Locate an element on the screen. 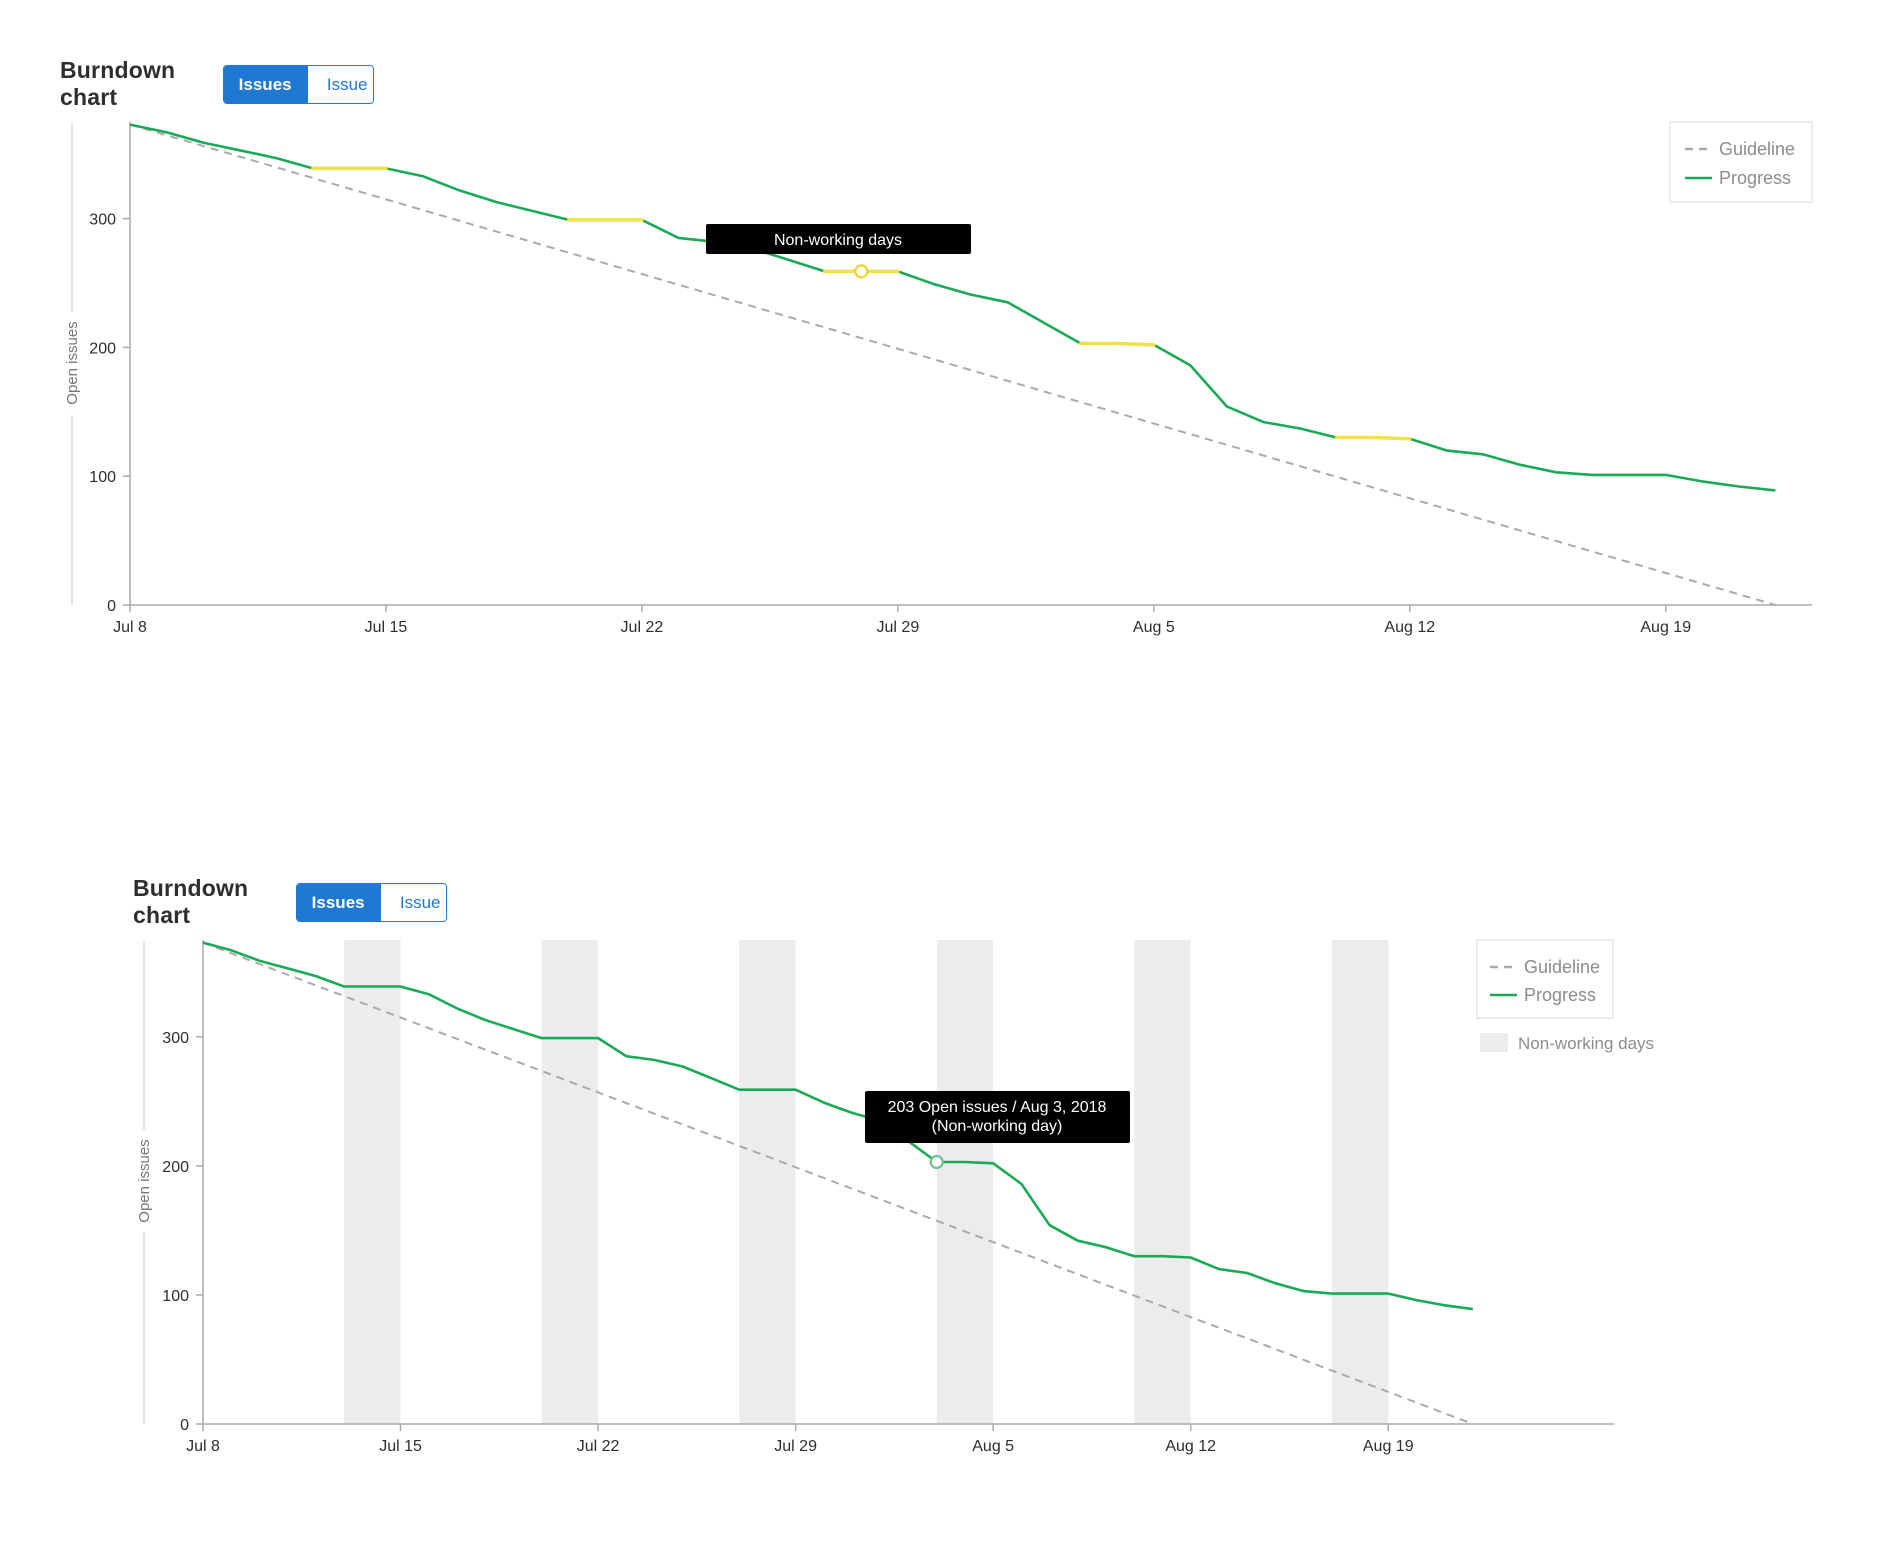 This screenshot has height=1560, width=1894. legend-non-working-label: Non-working days is located at coordinates (1586, 1043).